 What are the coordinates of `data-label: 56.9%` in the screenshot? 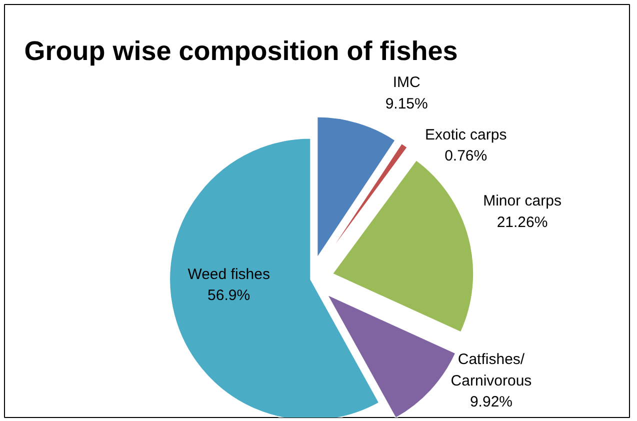 It's located at (229, 295).